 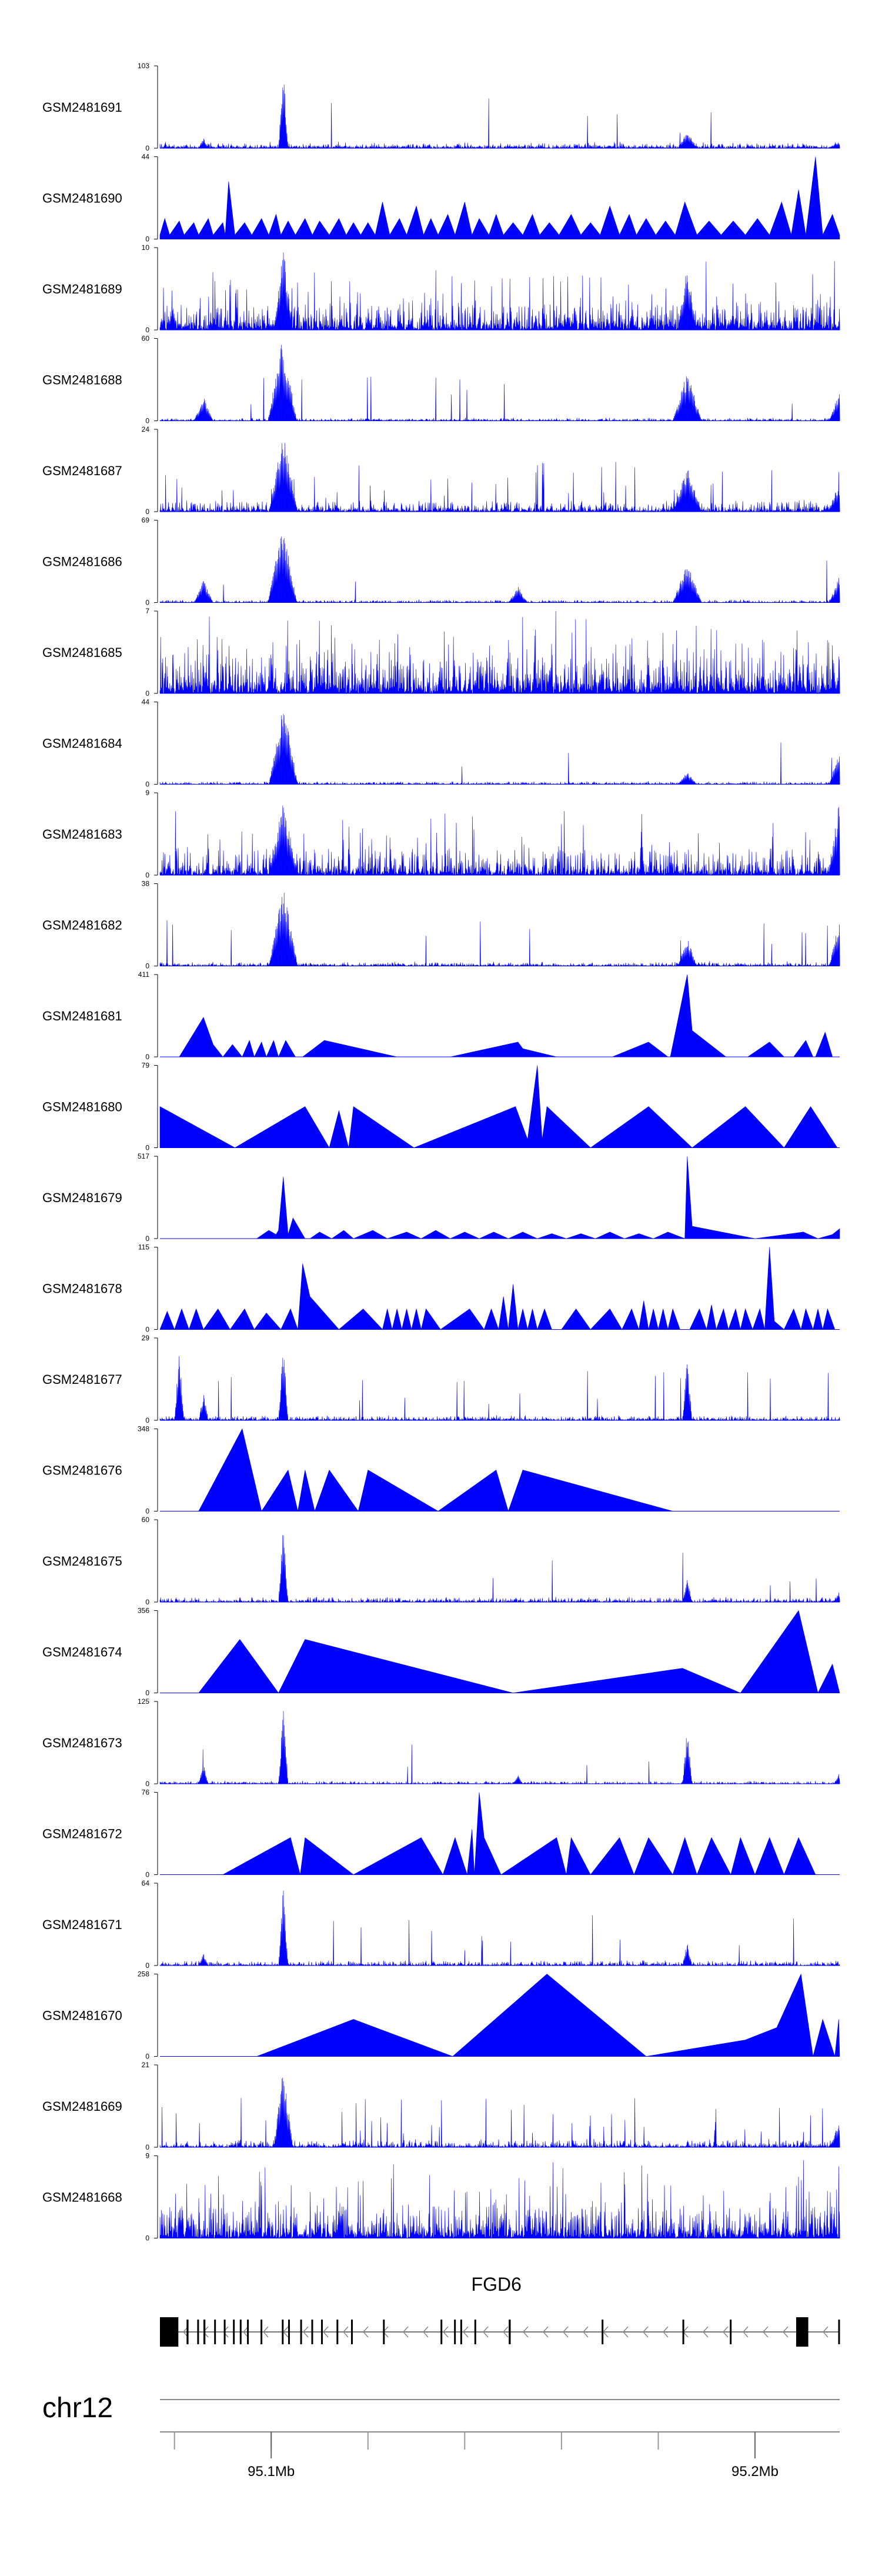 I want to click on track-GSM2481688: GSM2481688 60 0, so click(x=441, y=380).